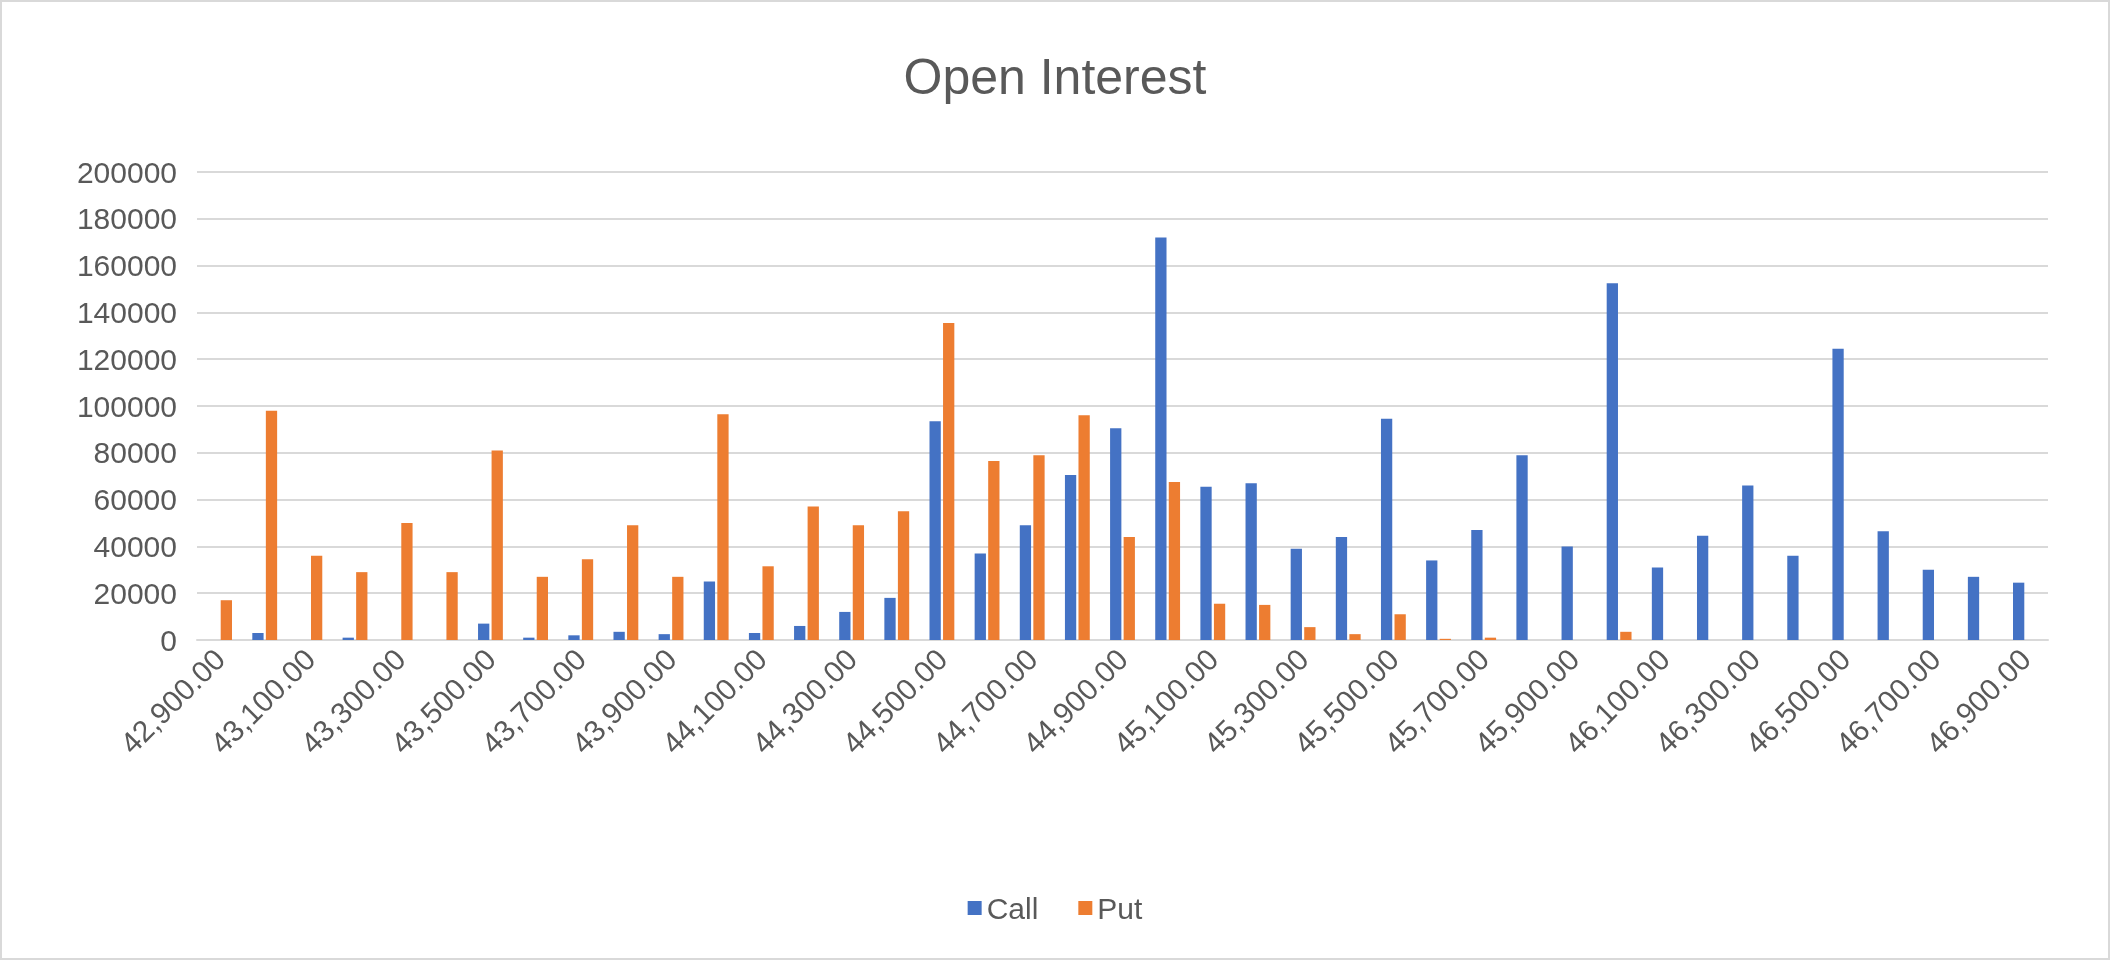 Image resolution: width=2110 pixels, height=960 pixels. Describe the element at coordinates (135, 453) in the screenshot. I see `y-tick-label: 80000` at that location.